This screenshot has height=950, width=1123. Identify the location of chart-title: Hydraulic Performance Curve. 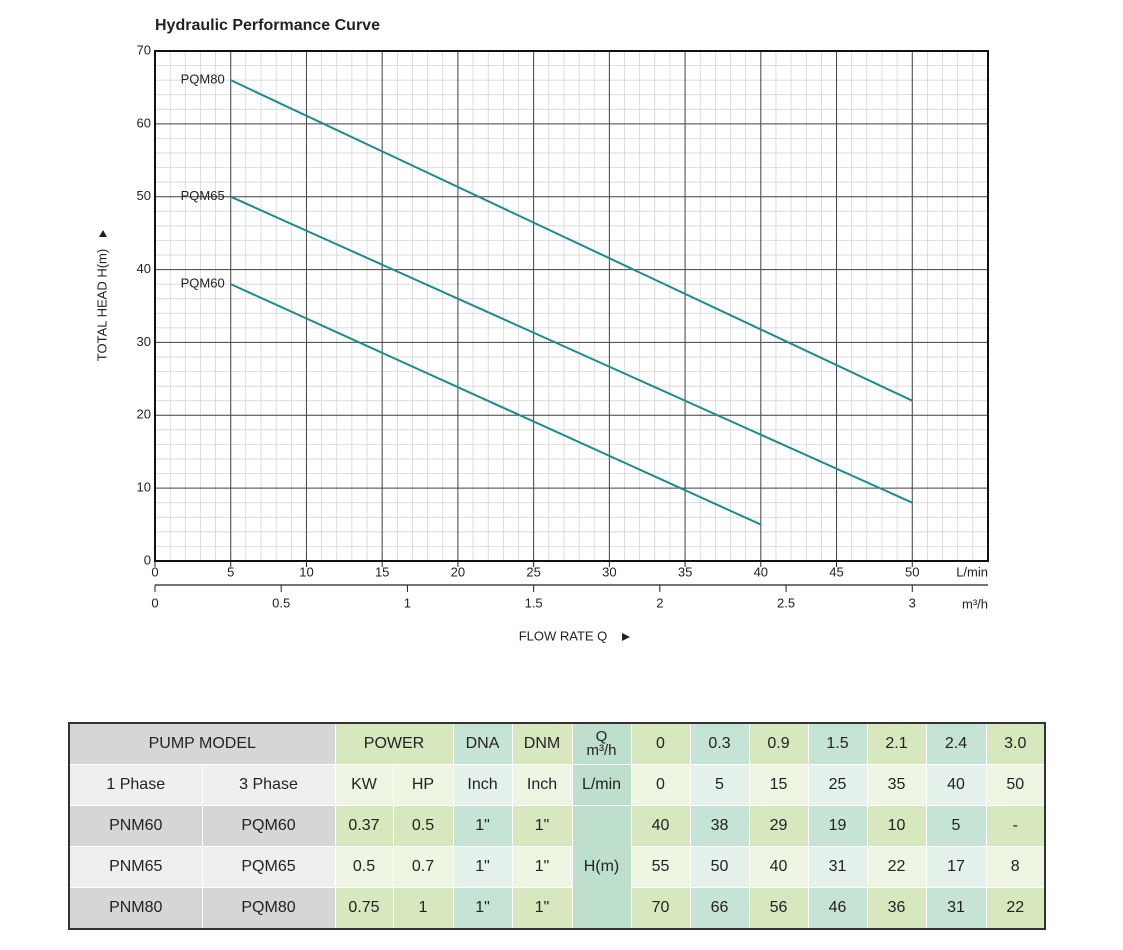
(267, 25).